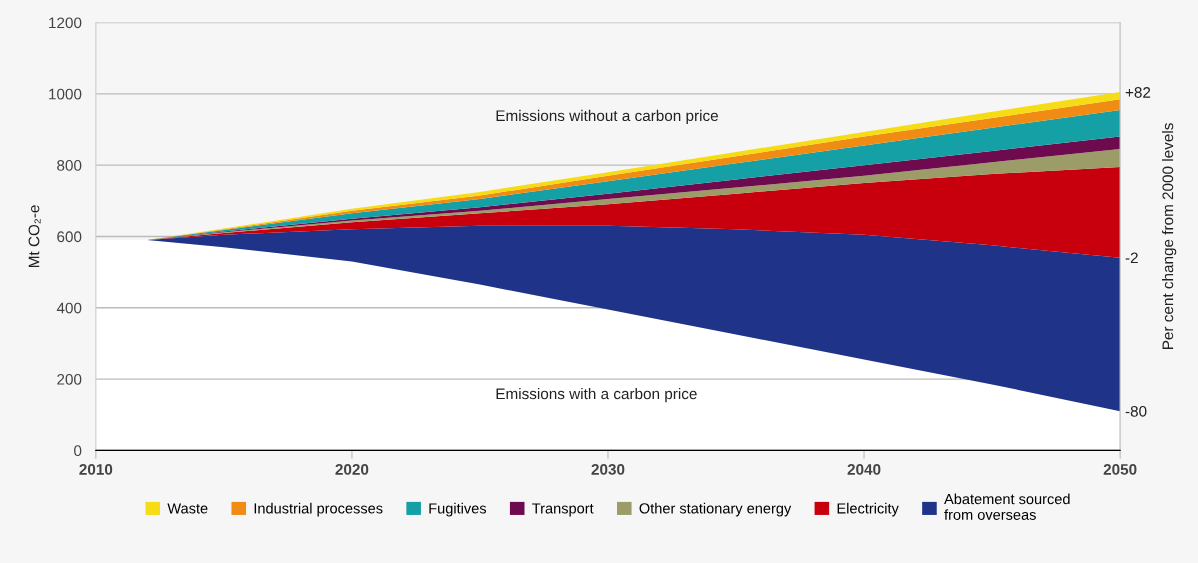 This screenshot has height=563, width=1198. I want to click on y2-tick-label: -80, so click(1136, 411).